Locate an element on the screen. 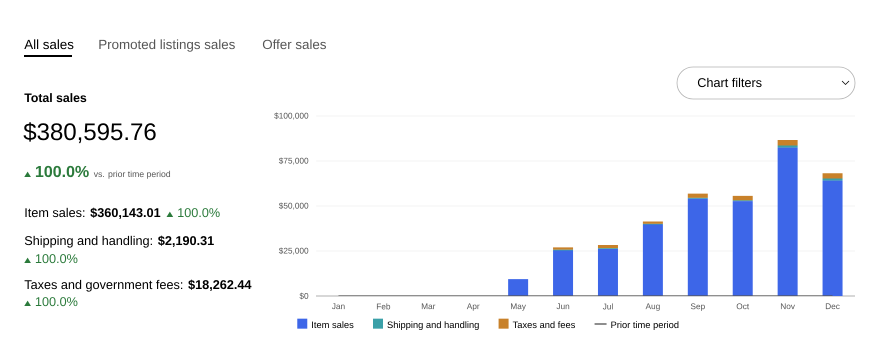  text: Total sales is located at coordinates (55, 97).